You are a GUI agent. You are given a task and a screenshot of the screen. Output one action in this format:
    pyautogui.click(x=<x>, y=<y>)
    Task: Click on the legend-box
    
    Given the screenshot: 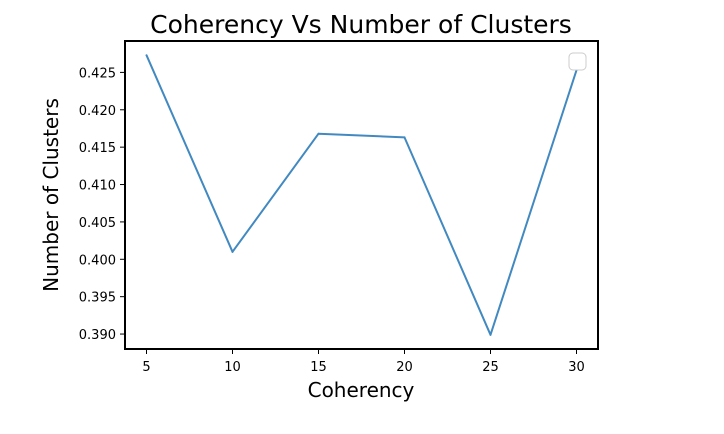 What is the action you would take?
    pyautogui.click(x=577, y=61)
    